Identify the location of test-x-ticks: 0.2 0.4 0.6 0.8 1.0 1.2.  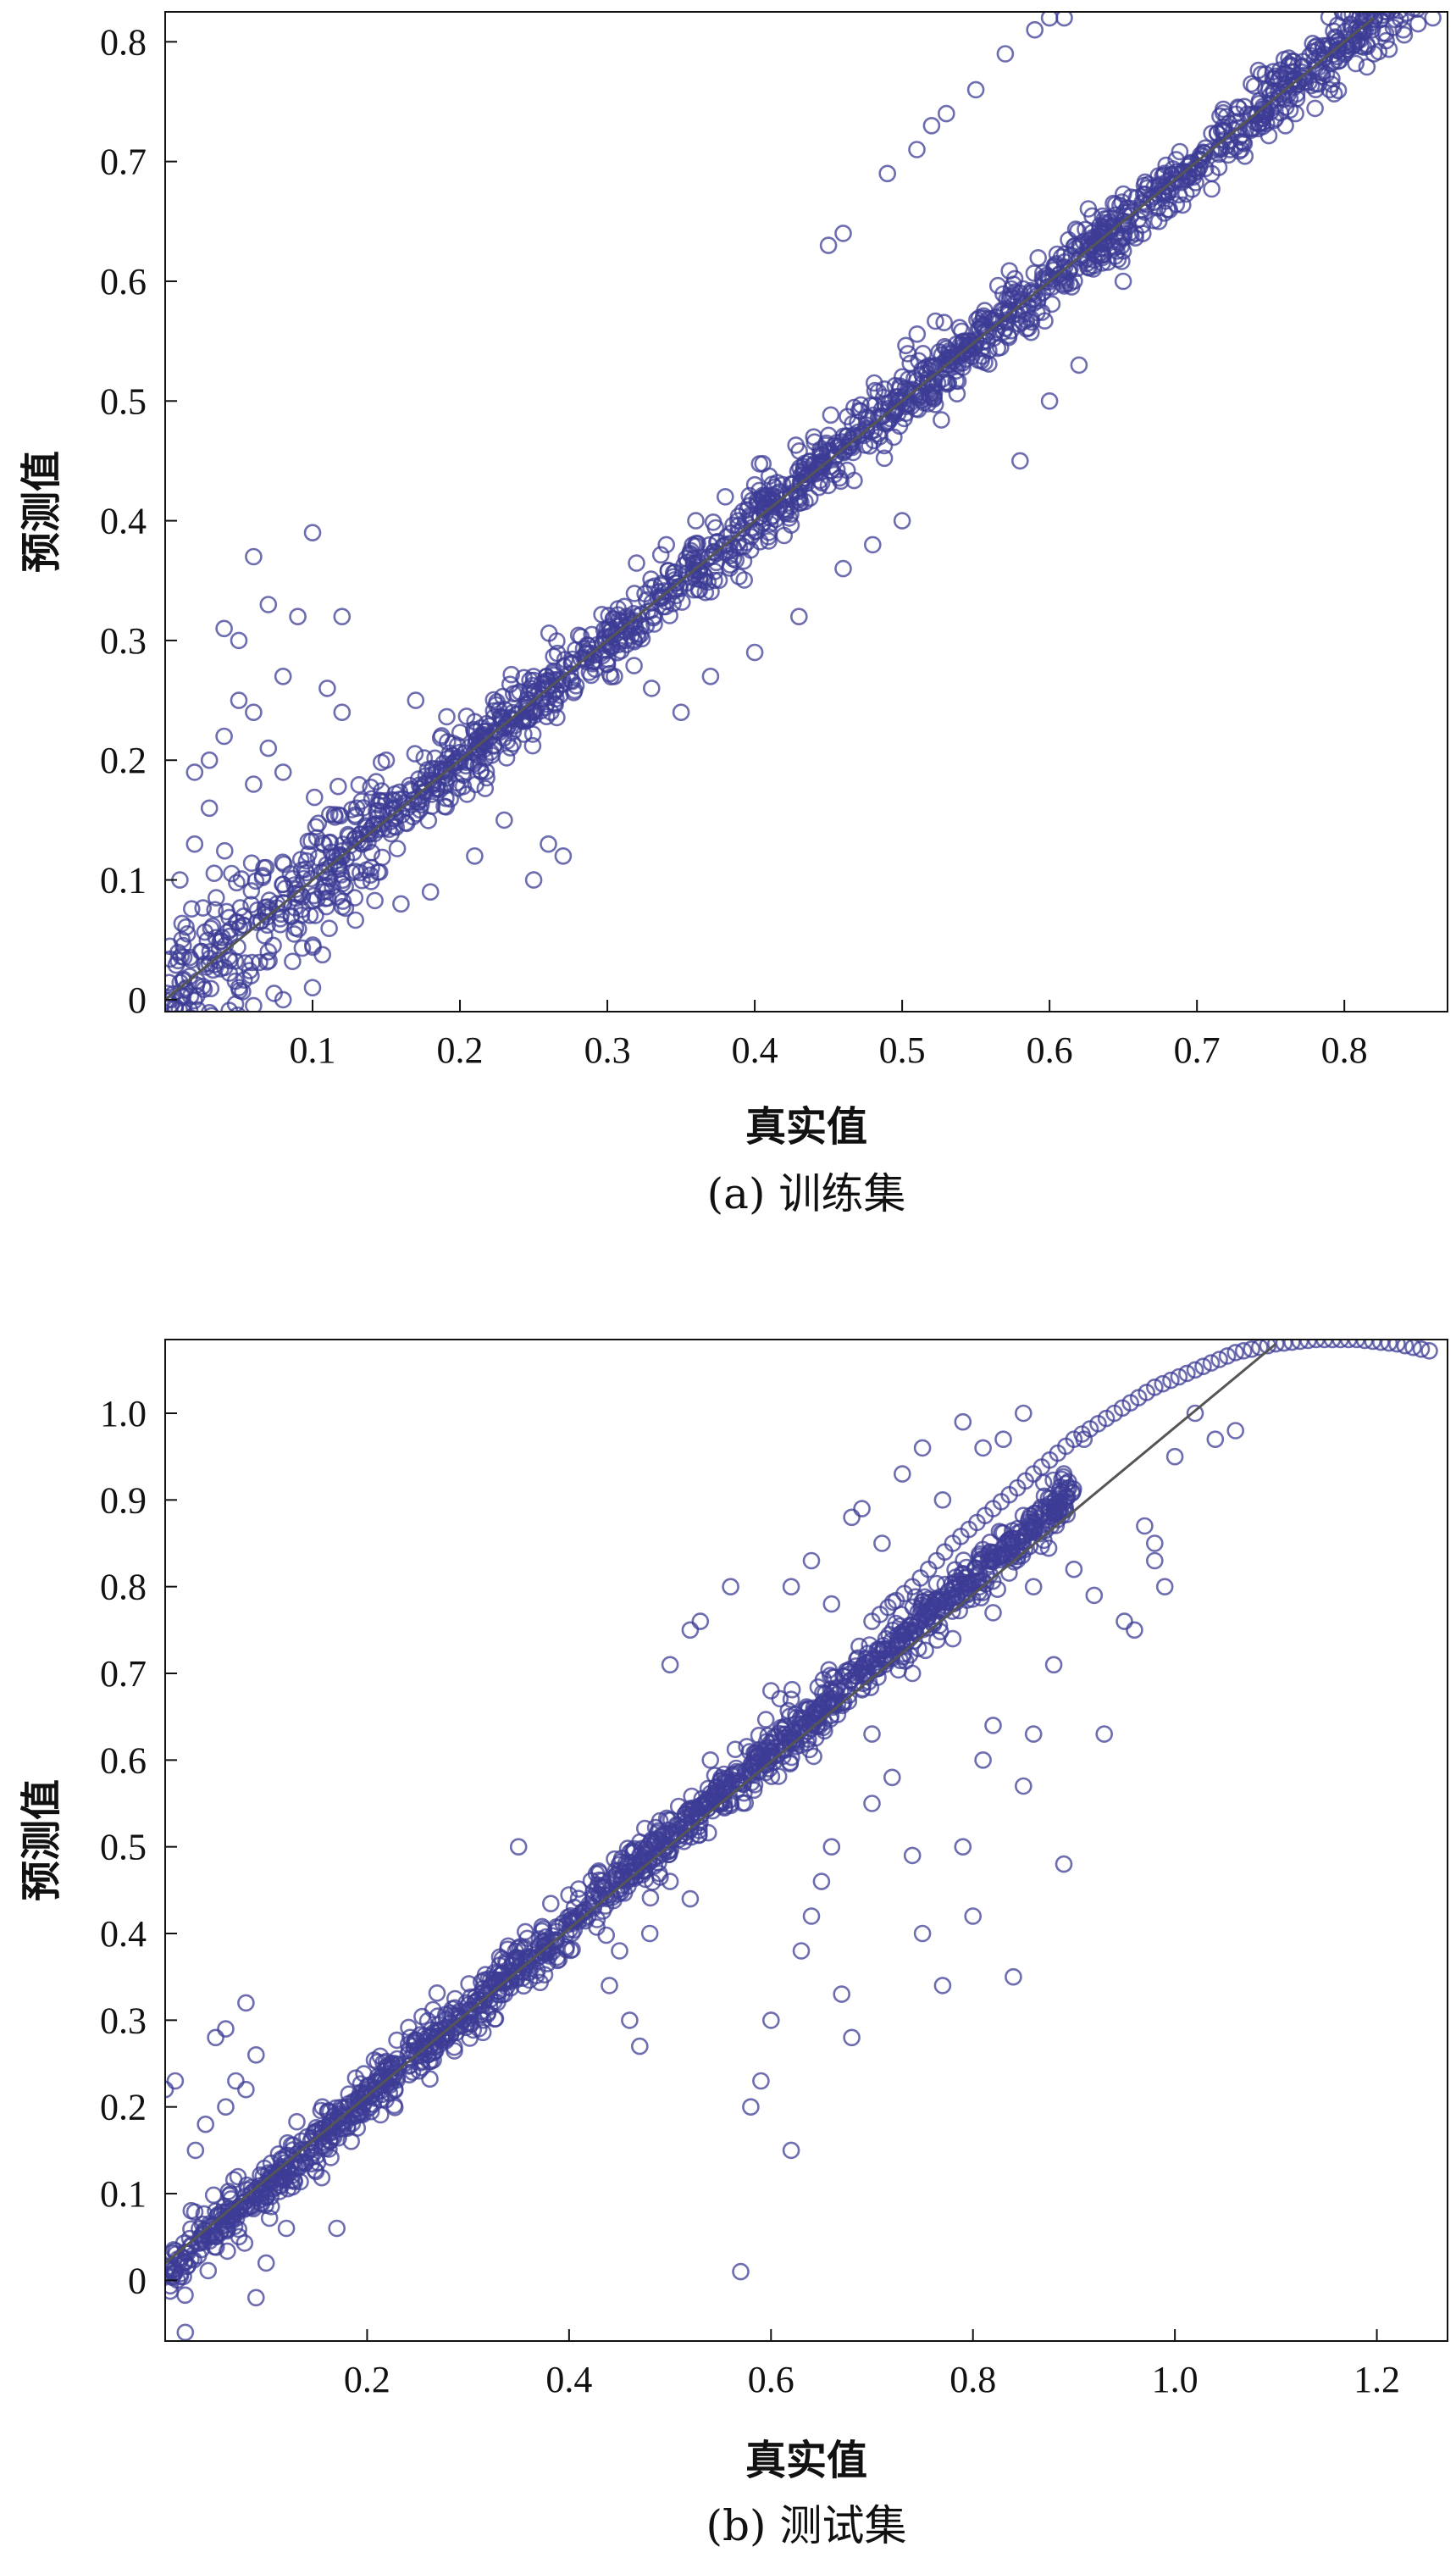
(872, 2365).